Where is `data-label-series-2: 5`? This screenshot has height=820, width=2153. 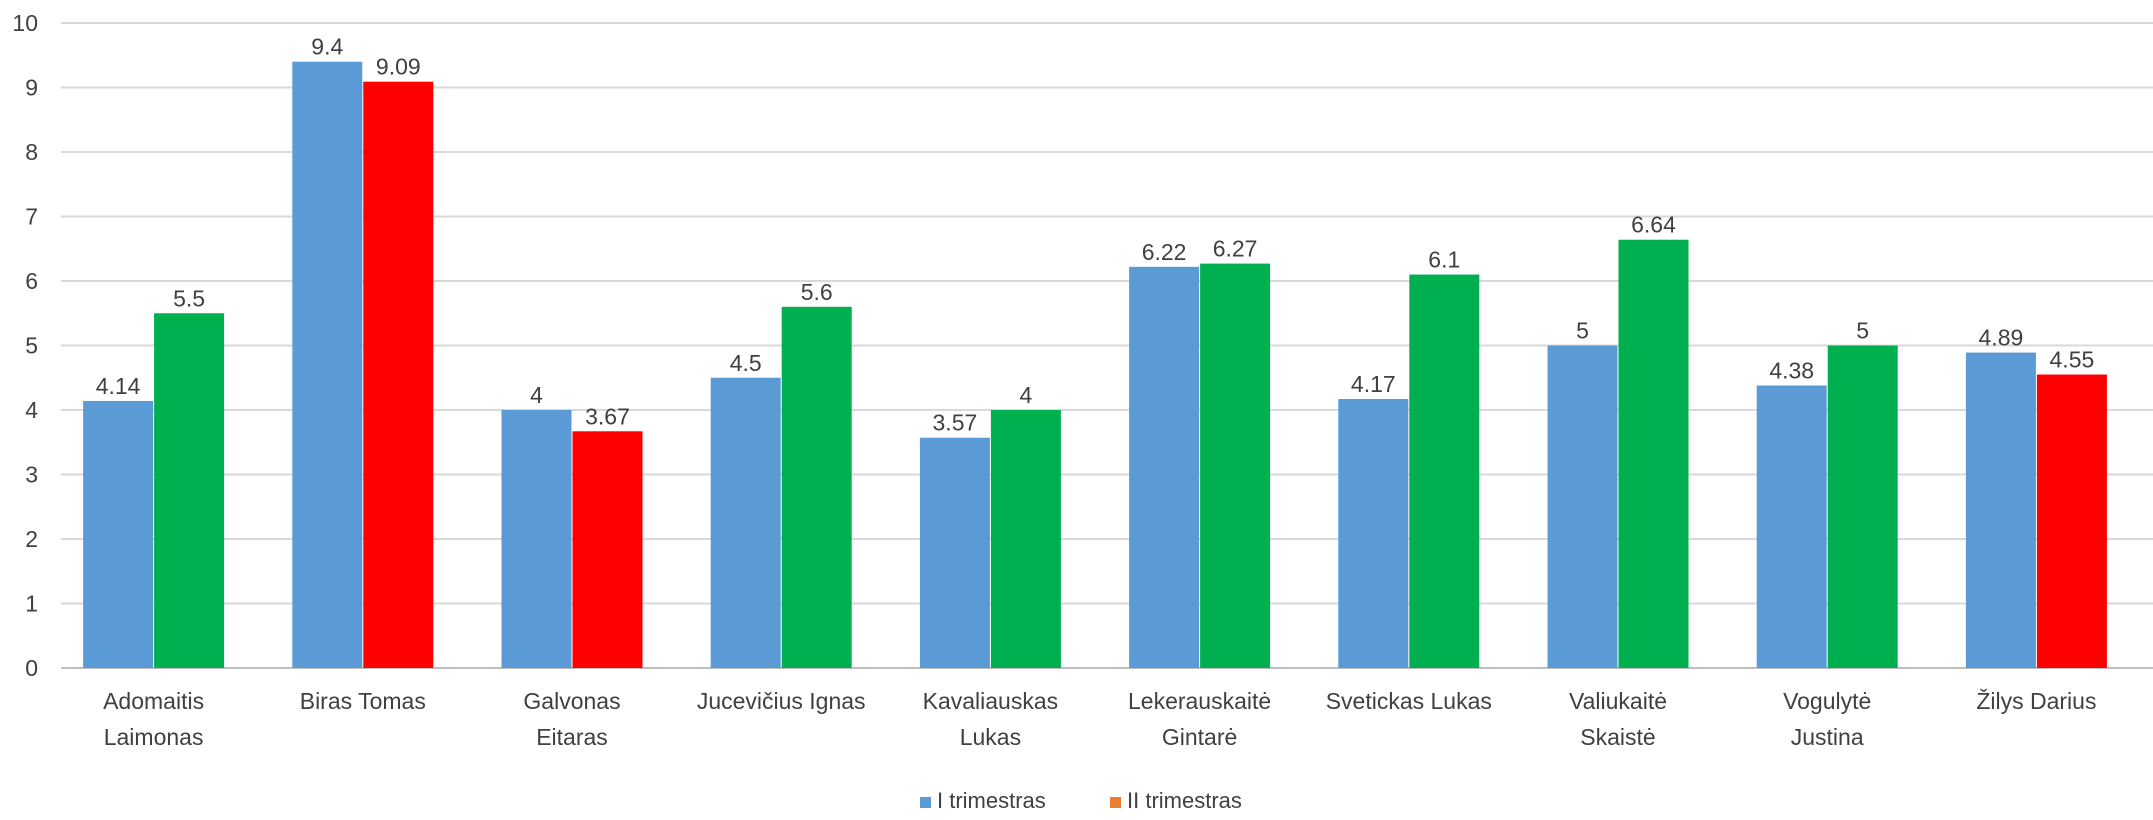 data-label-series-2: 5 is located at coordinates (1862, 331).